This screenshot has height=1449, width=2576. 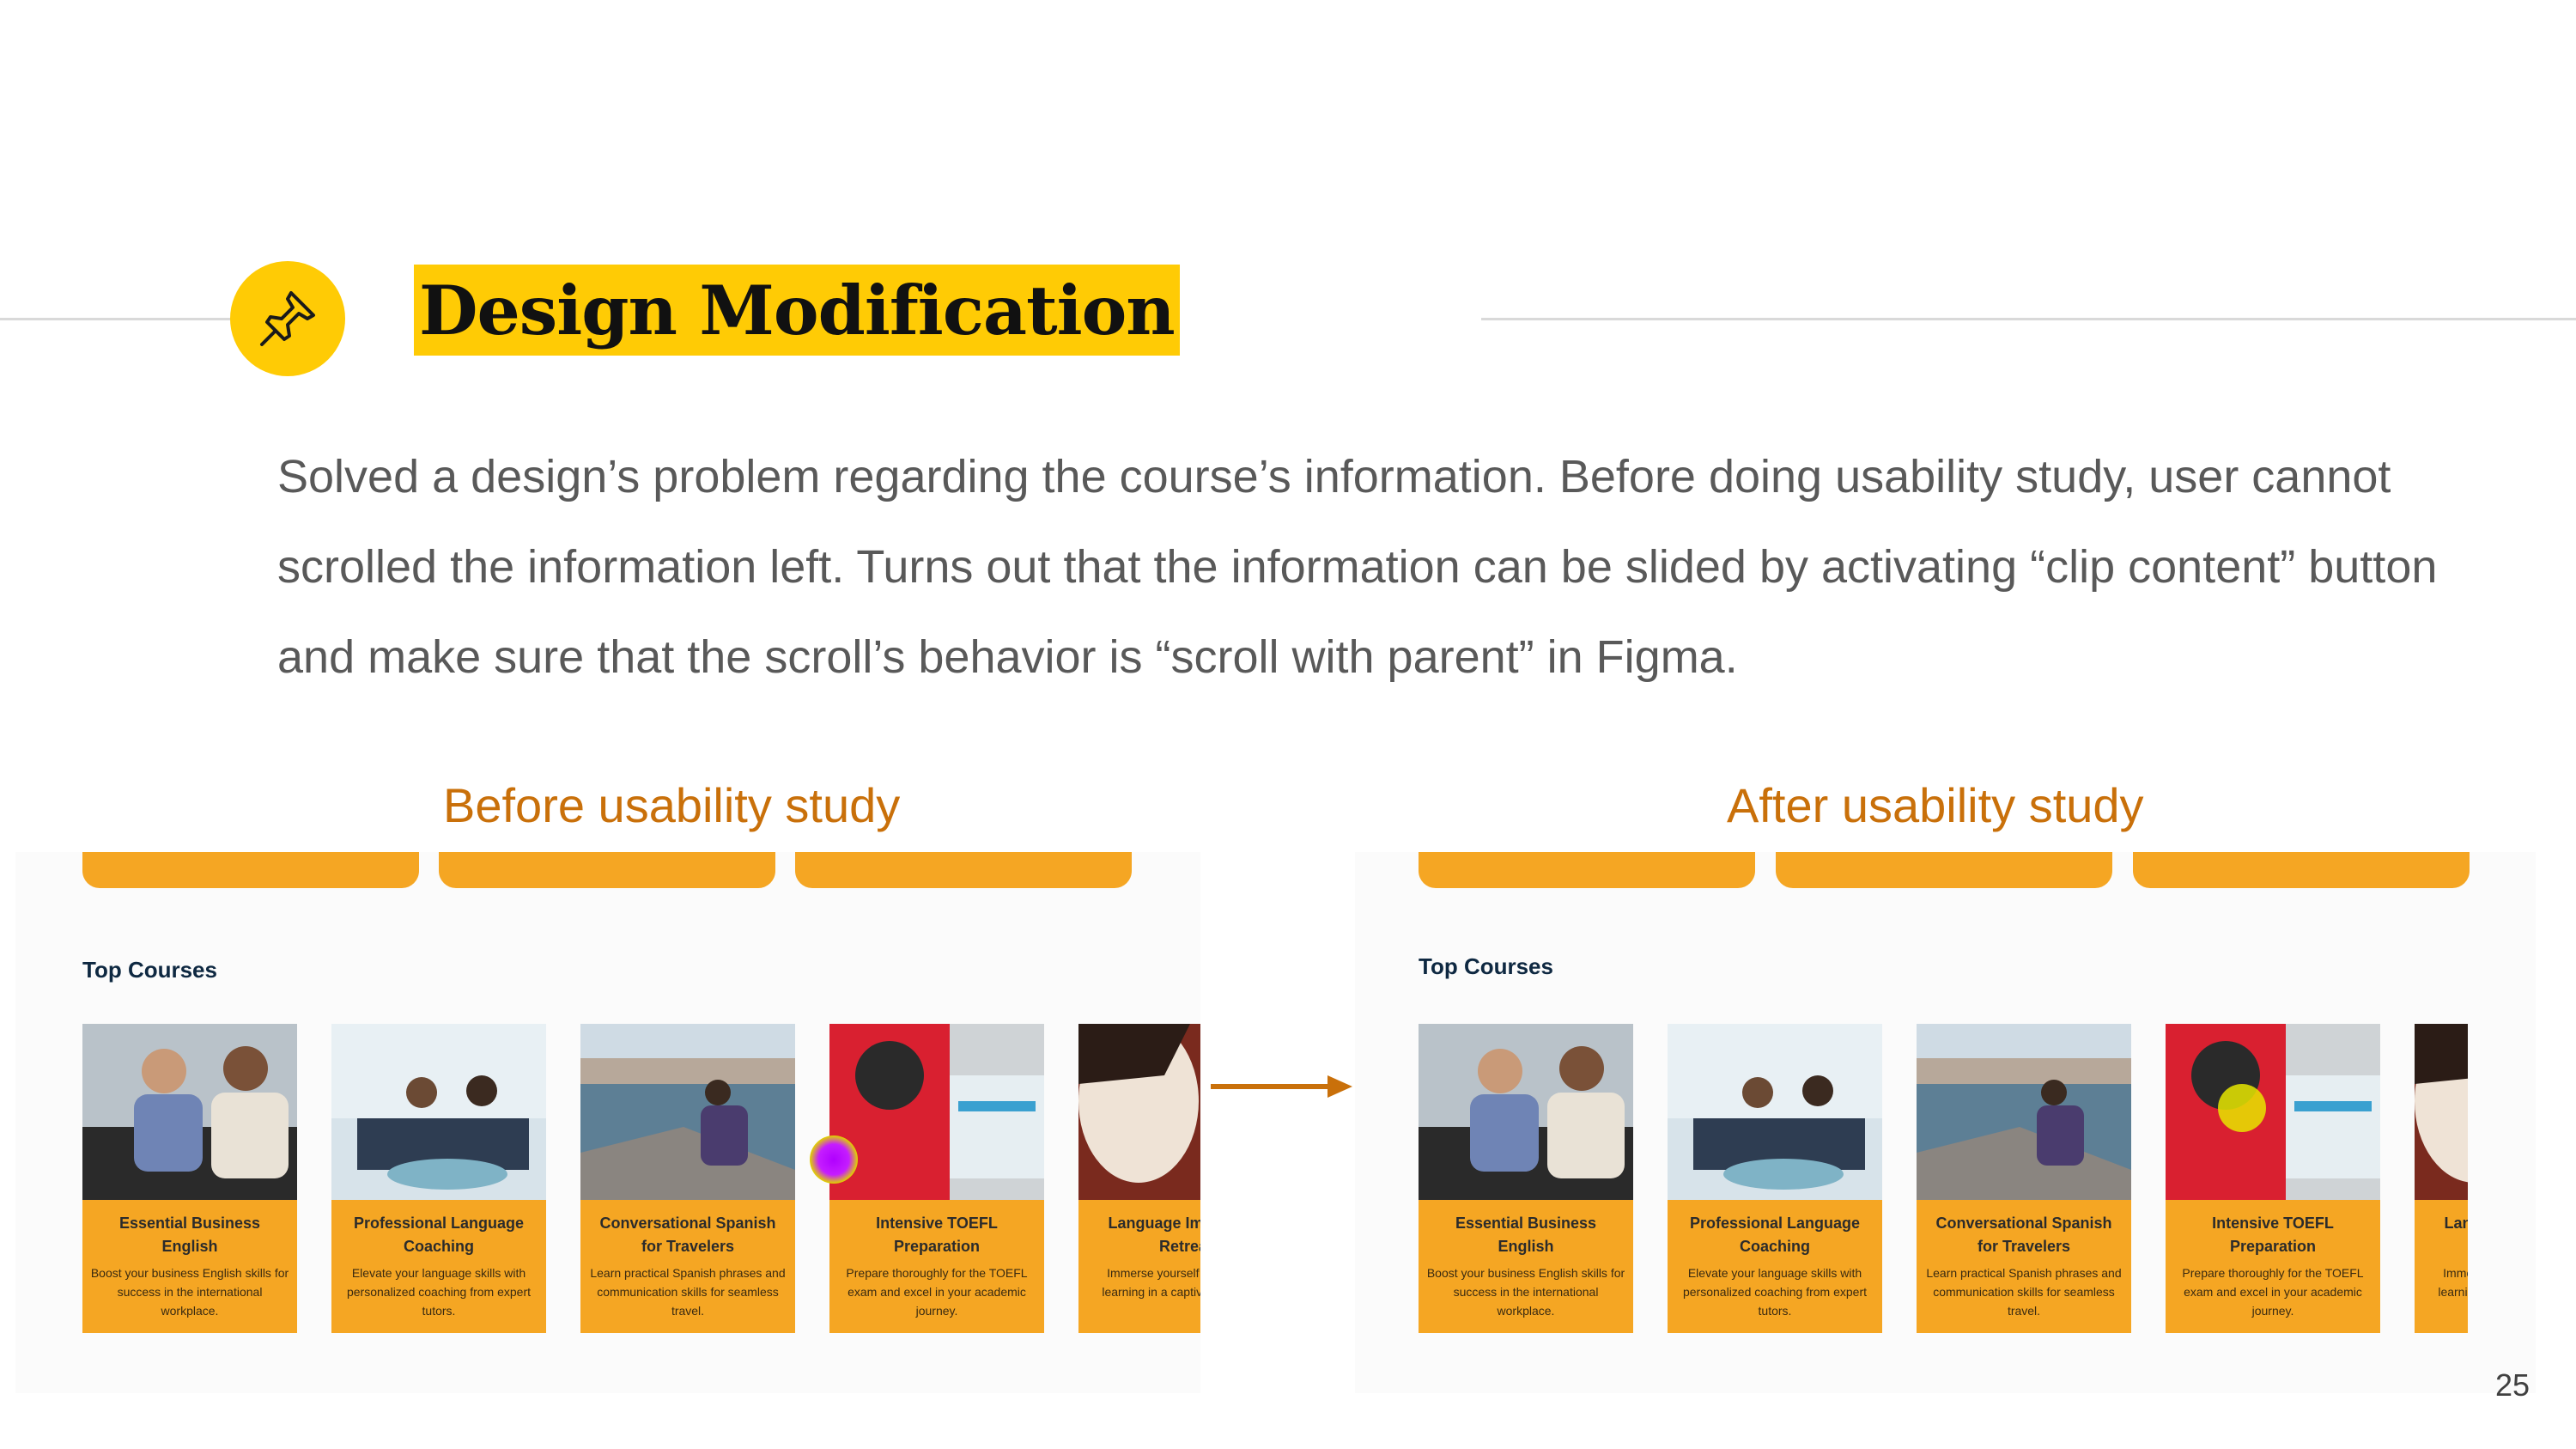 I want to click on page-title: Design Modification, so click(x=797, y=310).